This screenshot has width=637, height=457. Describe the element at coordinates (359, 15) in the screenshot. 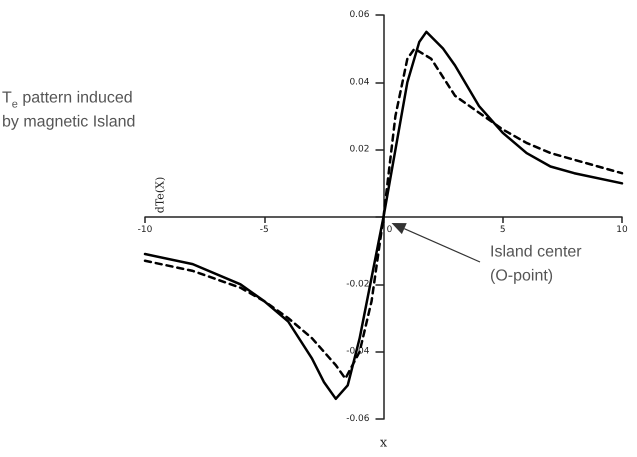

I see `y-tick-label: 0.06` at that location.